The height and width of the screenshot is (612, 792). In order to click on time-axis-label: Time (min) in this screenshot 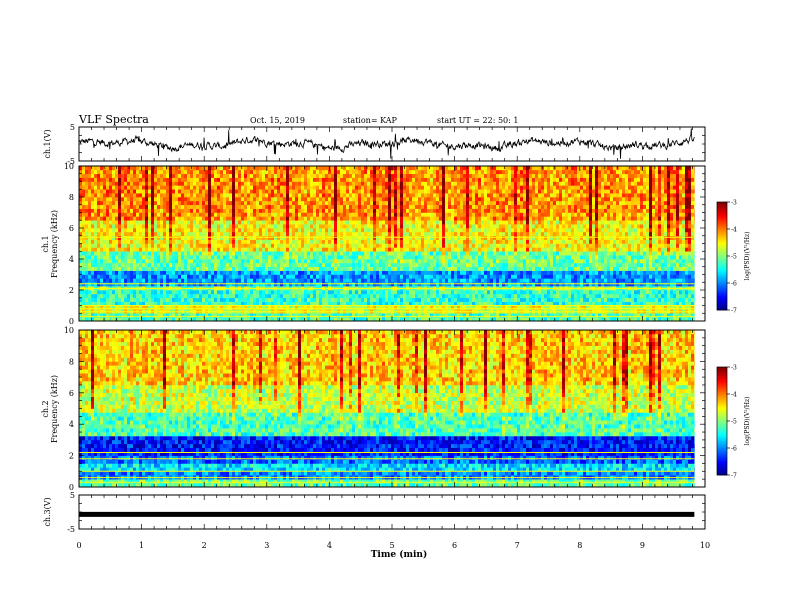, I will do `click(399, 554)`.